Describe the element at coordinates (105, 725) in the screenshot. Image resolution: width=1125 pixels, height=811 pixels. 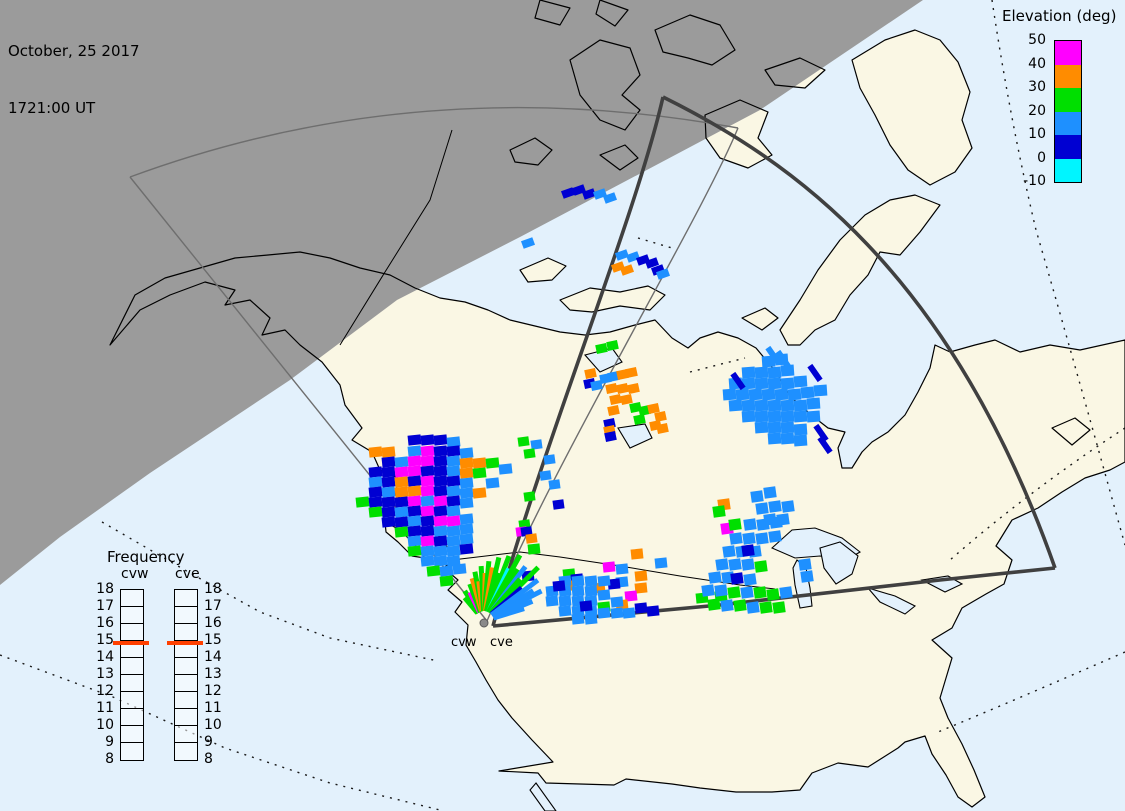
I see `frequency-scale-number: 10` at that location.